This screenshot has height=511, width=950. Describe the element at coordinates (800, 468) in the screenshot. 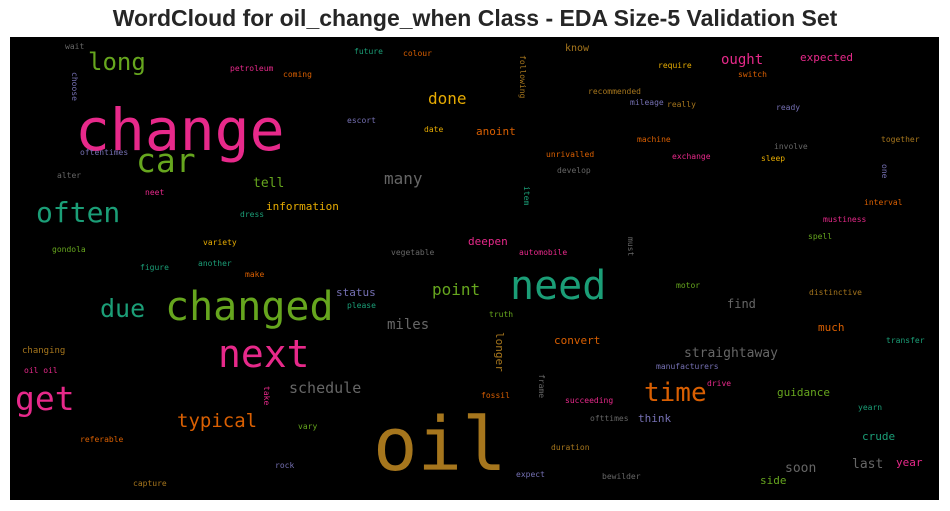

I see `word-soon: soon` at that location.